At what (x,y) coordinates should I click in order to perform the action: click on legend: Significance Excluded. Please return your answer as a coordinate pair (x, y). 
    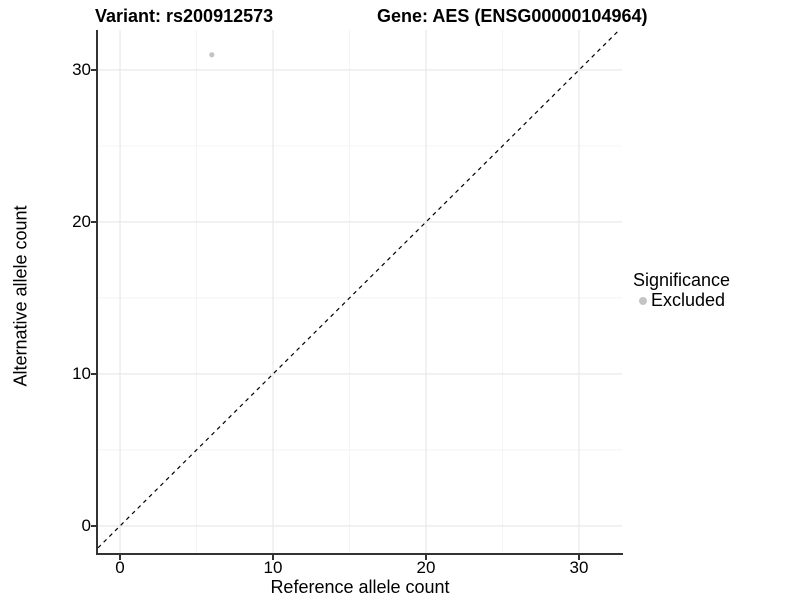
    Looking at the image, I should click on (681, 290).